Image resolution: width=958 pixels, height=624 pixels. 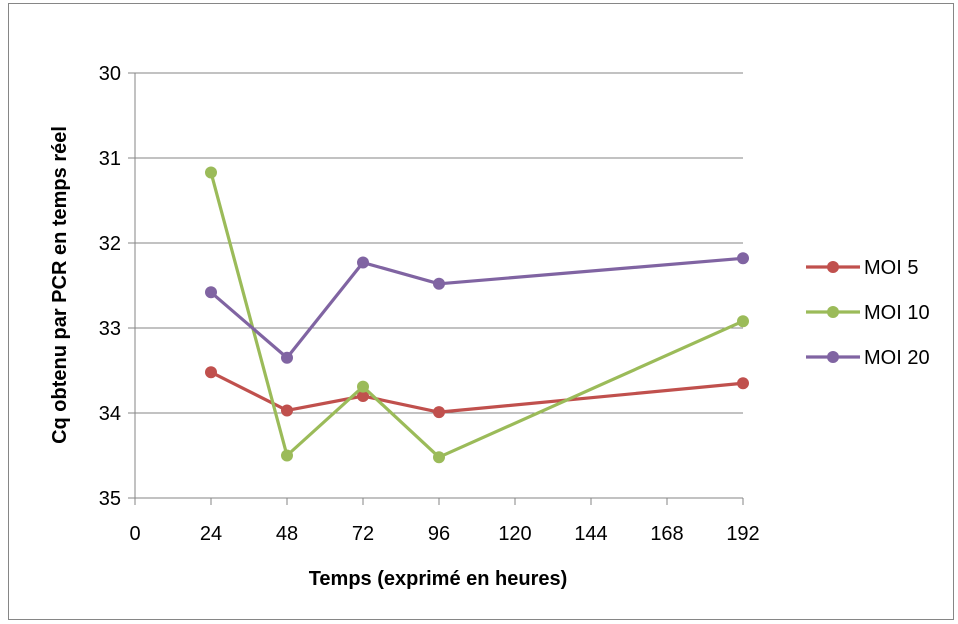 I want to click on x-tick-label: 192, so click(x=742, y=534).